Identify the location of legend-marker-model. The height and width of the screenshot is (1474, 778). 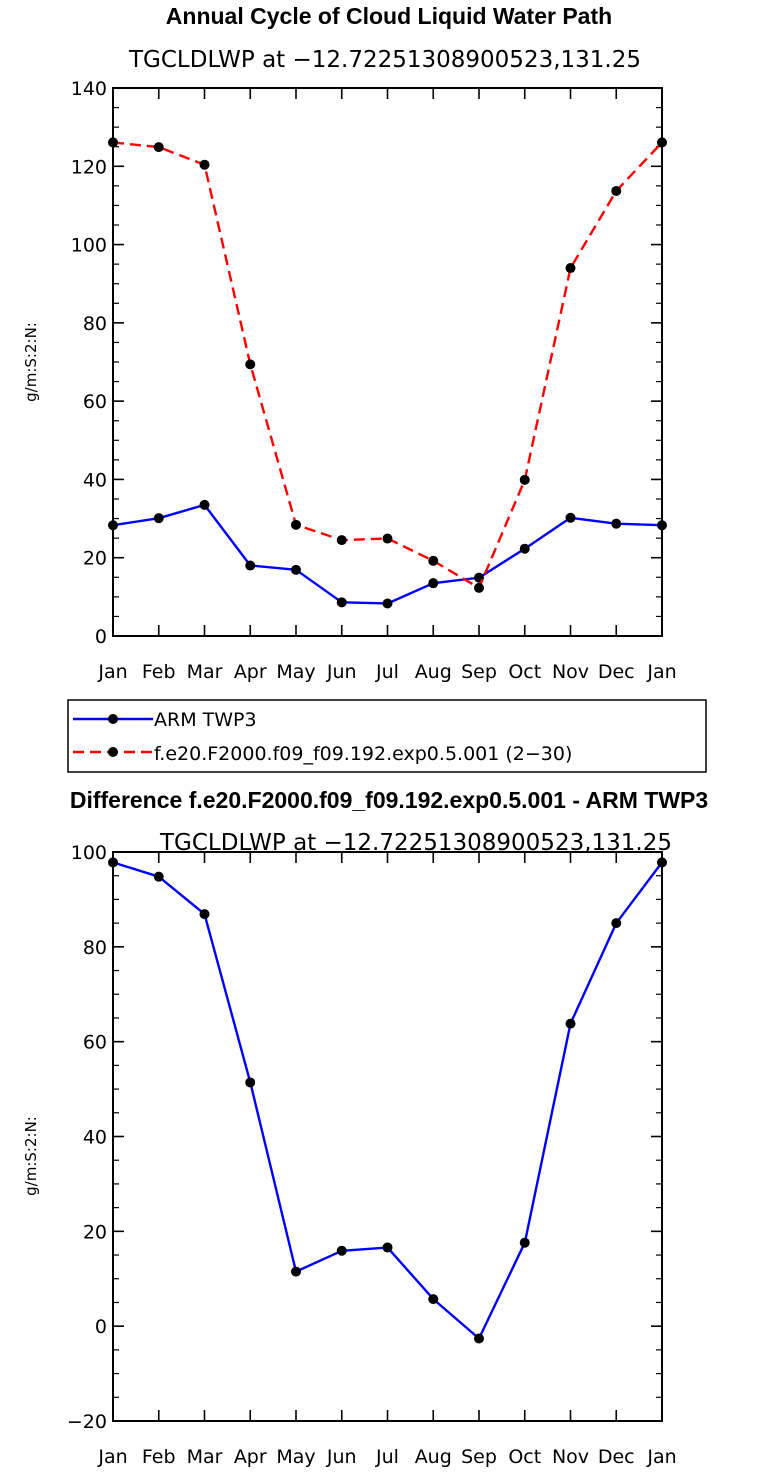
(113, 752).